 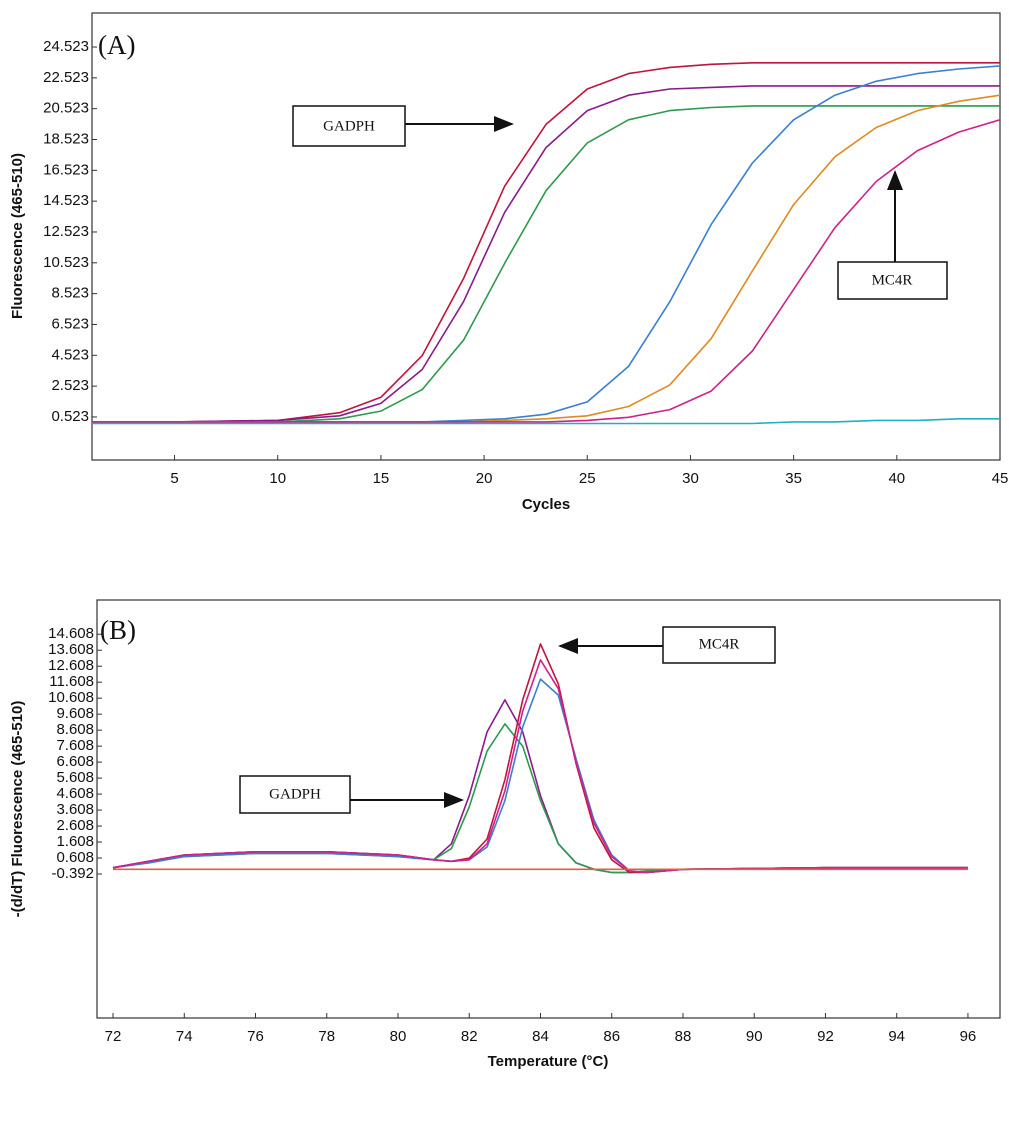 What do you see at coordinates (75, 729) in the screenshot?
I see `y-tick-label: 8.608` at bounding box center [75, 729].